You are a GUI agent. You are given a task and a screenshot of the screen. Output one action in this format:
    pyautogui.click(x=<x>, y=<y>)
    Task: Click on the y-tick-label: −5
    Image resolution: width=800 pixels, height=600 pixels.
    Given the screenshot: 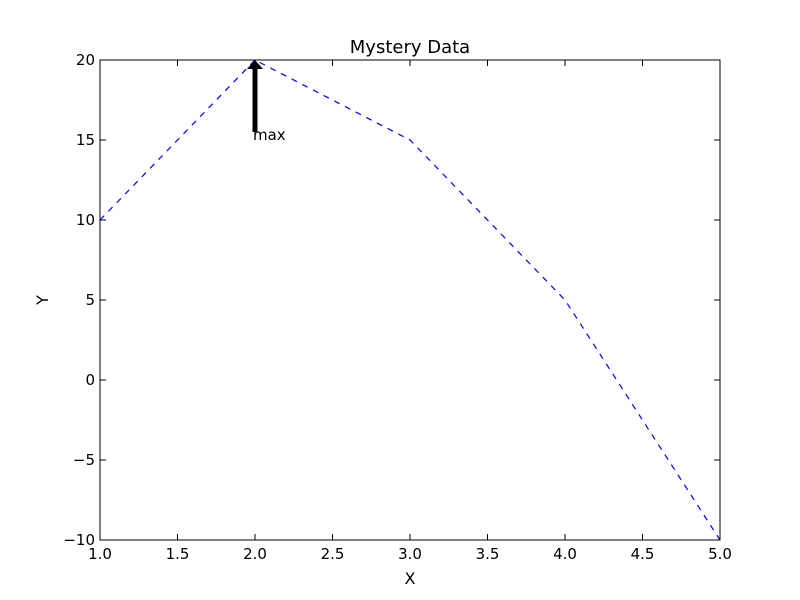 What is the action you would take?
    pyautogui.click(x=84, y=460)
    